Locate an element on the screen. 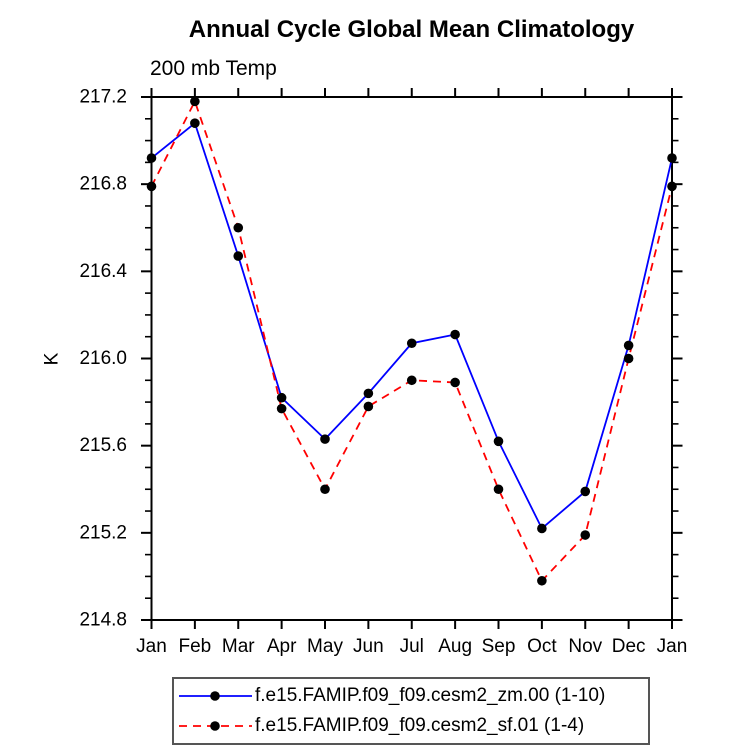 Image resolution: width=733 pixels, height=754 pixels. y-tick-label: 214.8 is located at coordinates (103, 620).